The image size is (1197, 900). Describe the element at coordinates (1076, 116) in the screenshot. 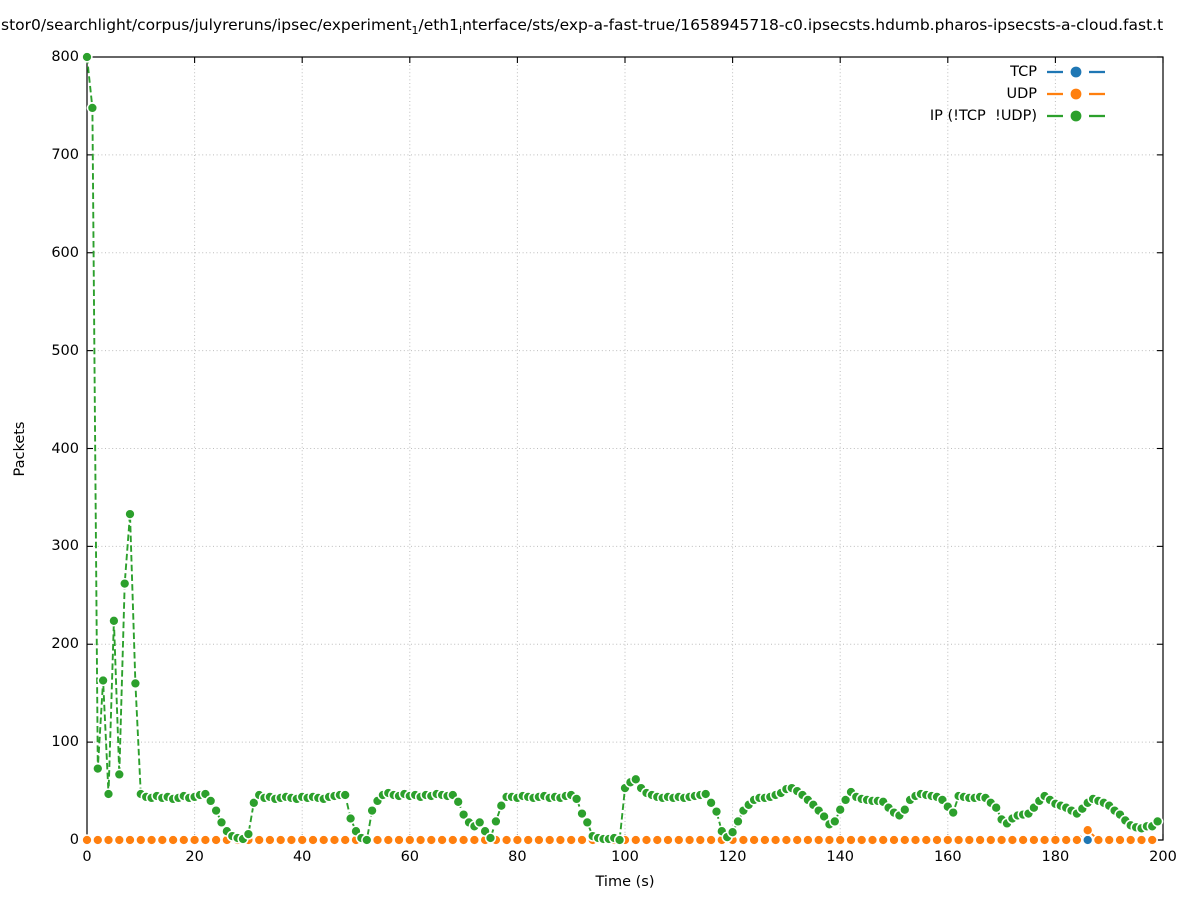

I see `legend-sample` at that location.